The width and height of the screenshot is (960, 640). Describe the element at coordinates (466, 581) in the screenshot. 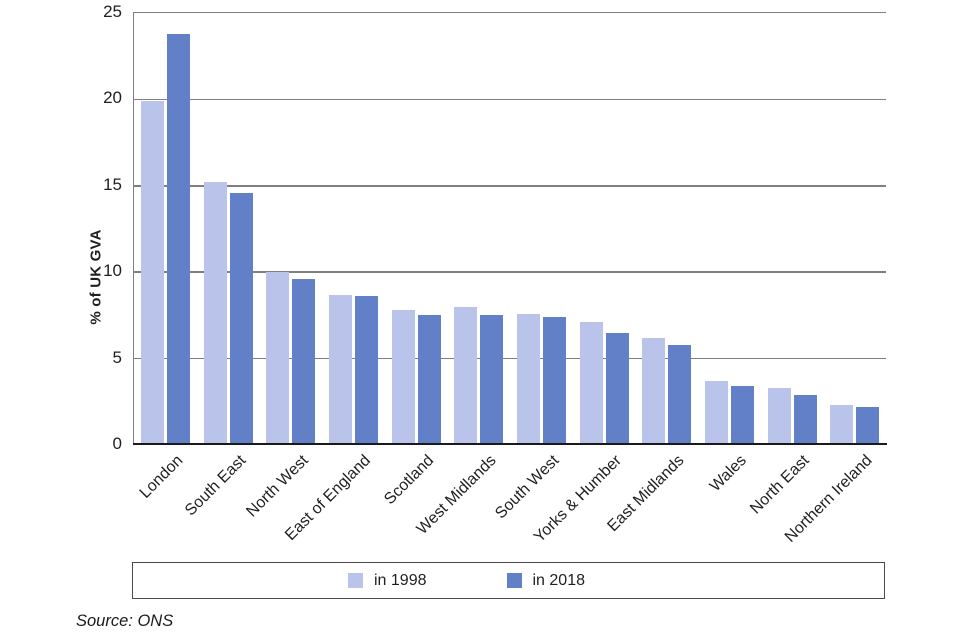

I see `legend-items: in 1998 in 2018` at that location.